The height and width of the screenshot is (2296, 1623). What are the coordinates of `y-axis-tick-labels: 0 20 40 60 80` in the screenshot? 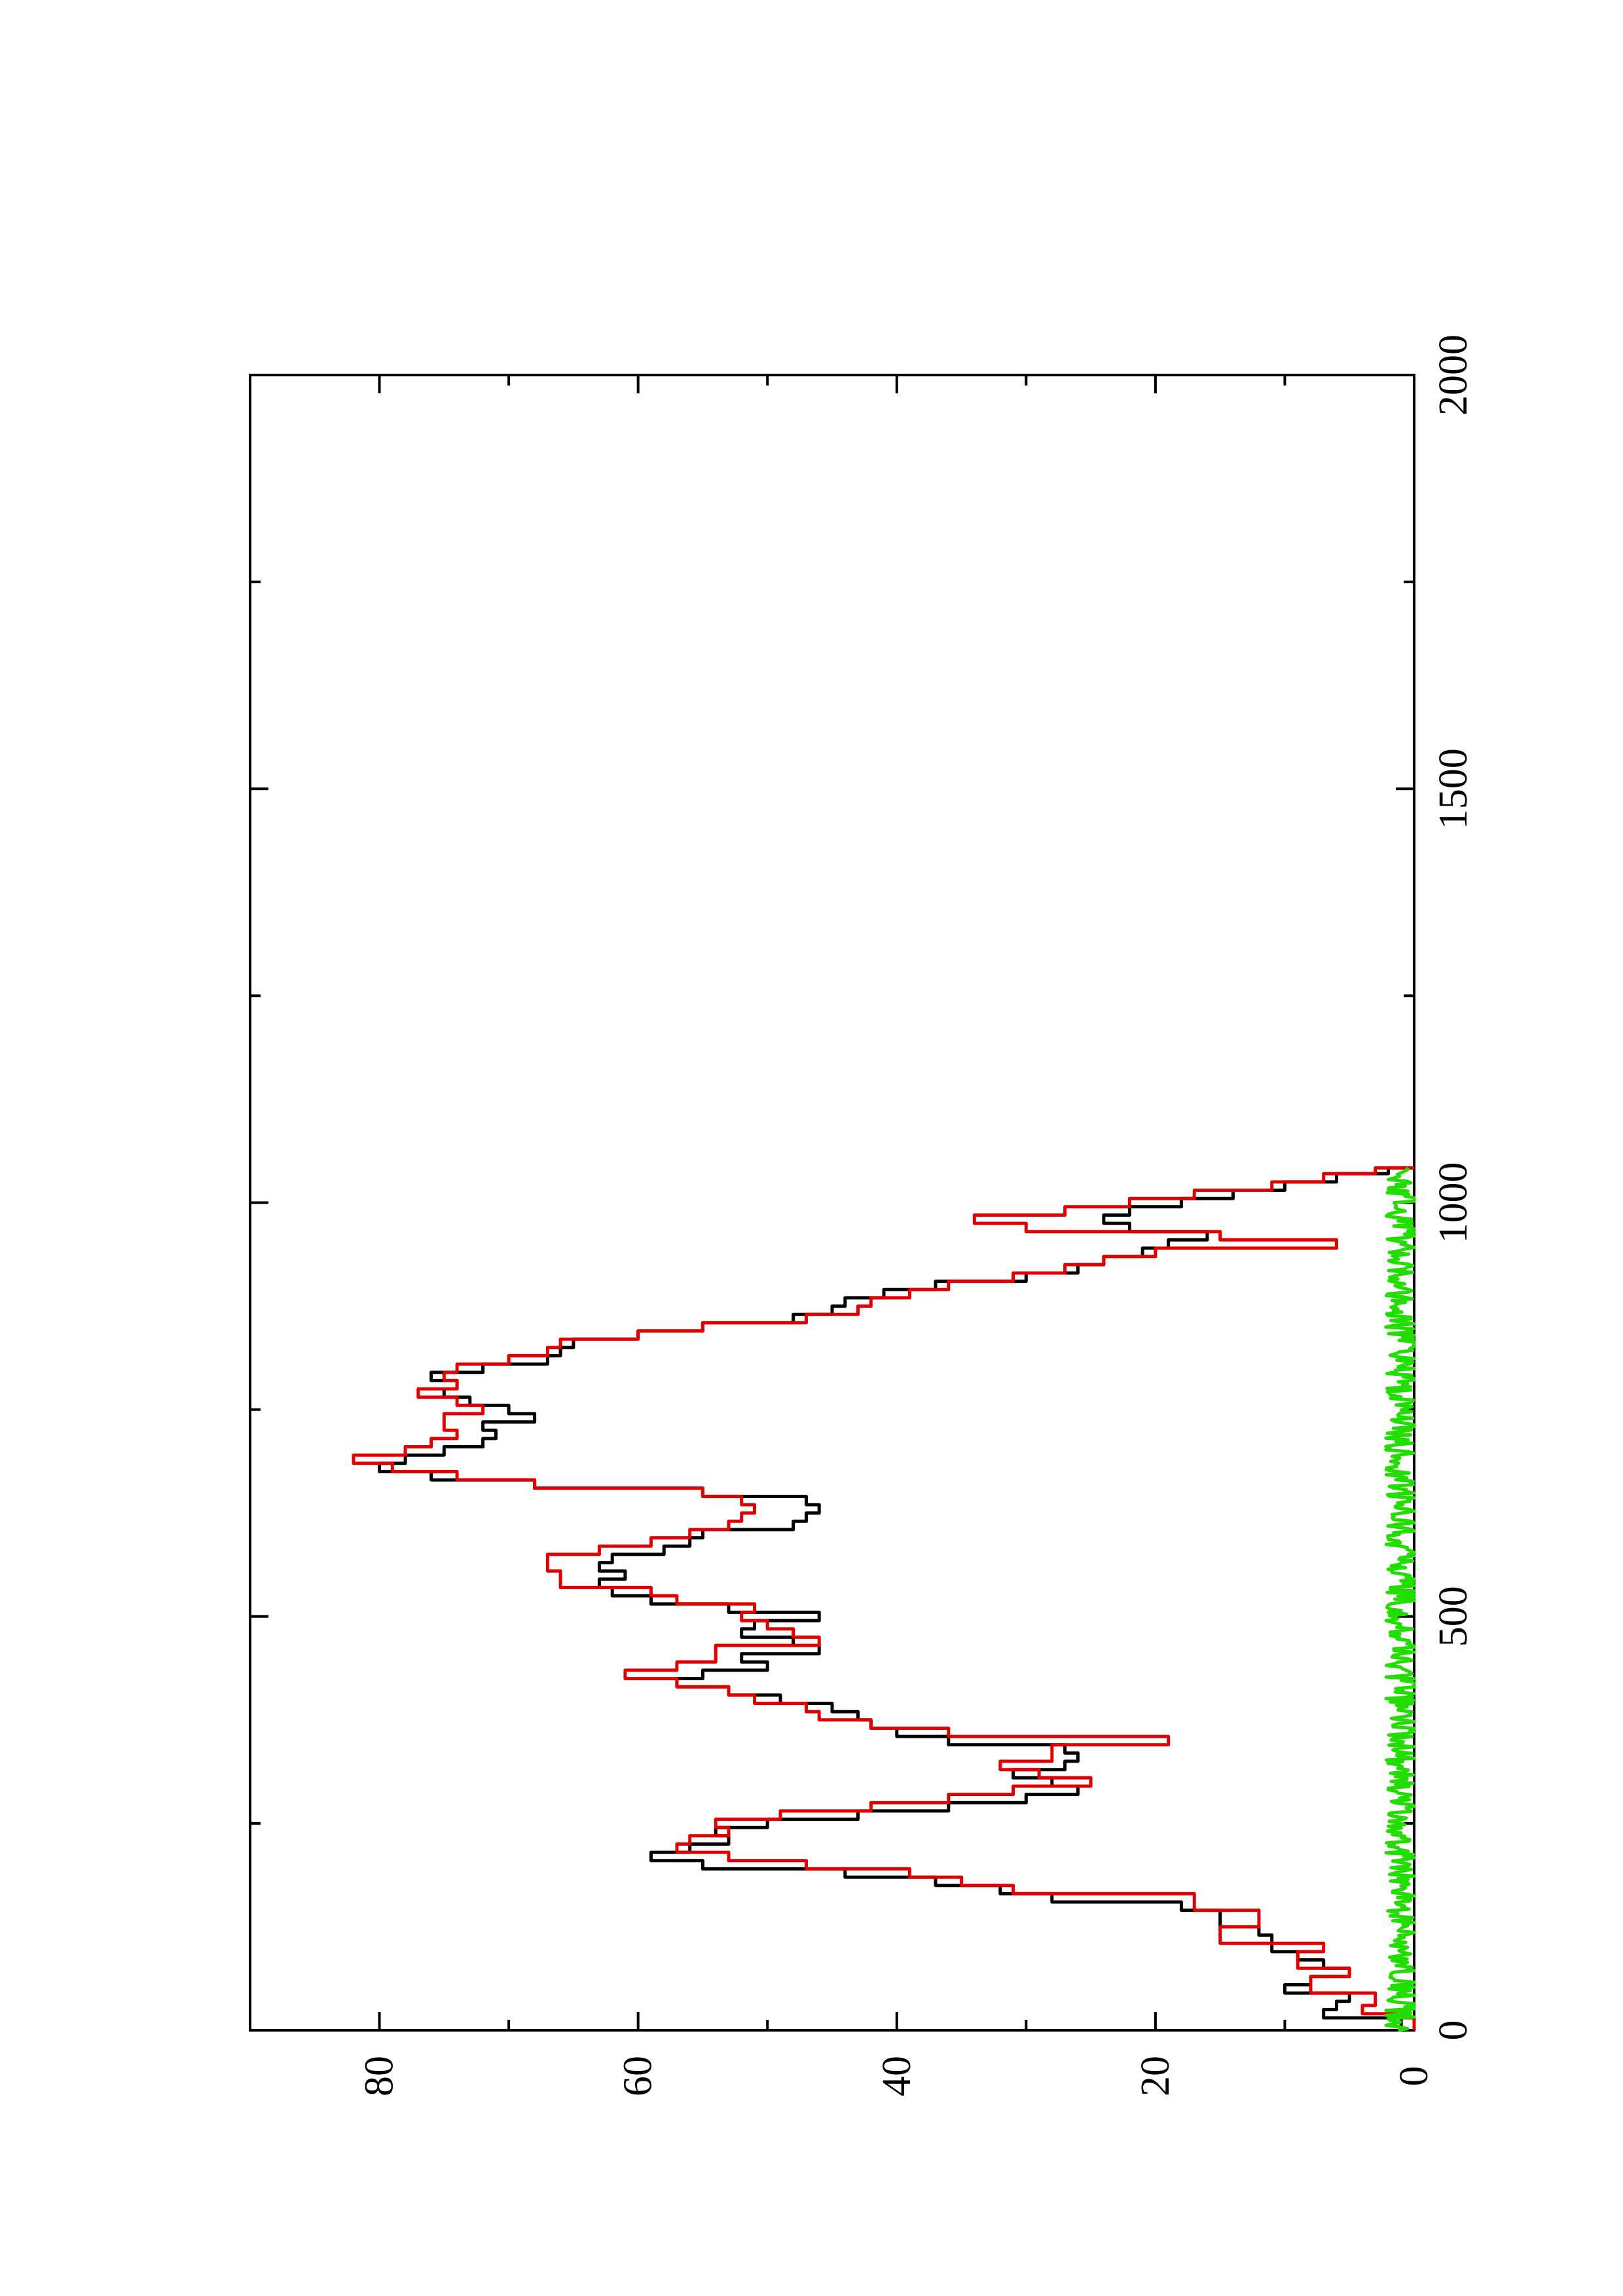 It's located at (896, 2076).